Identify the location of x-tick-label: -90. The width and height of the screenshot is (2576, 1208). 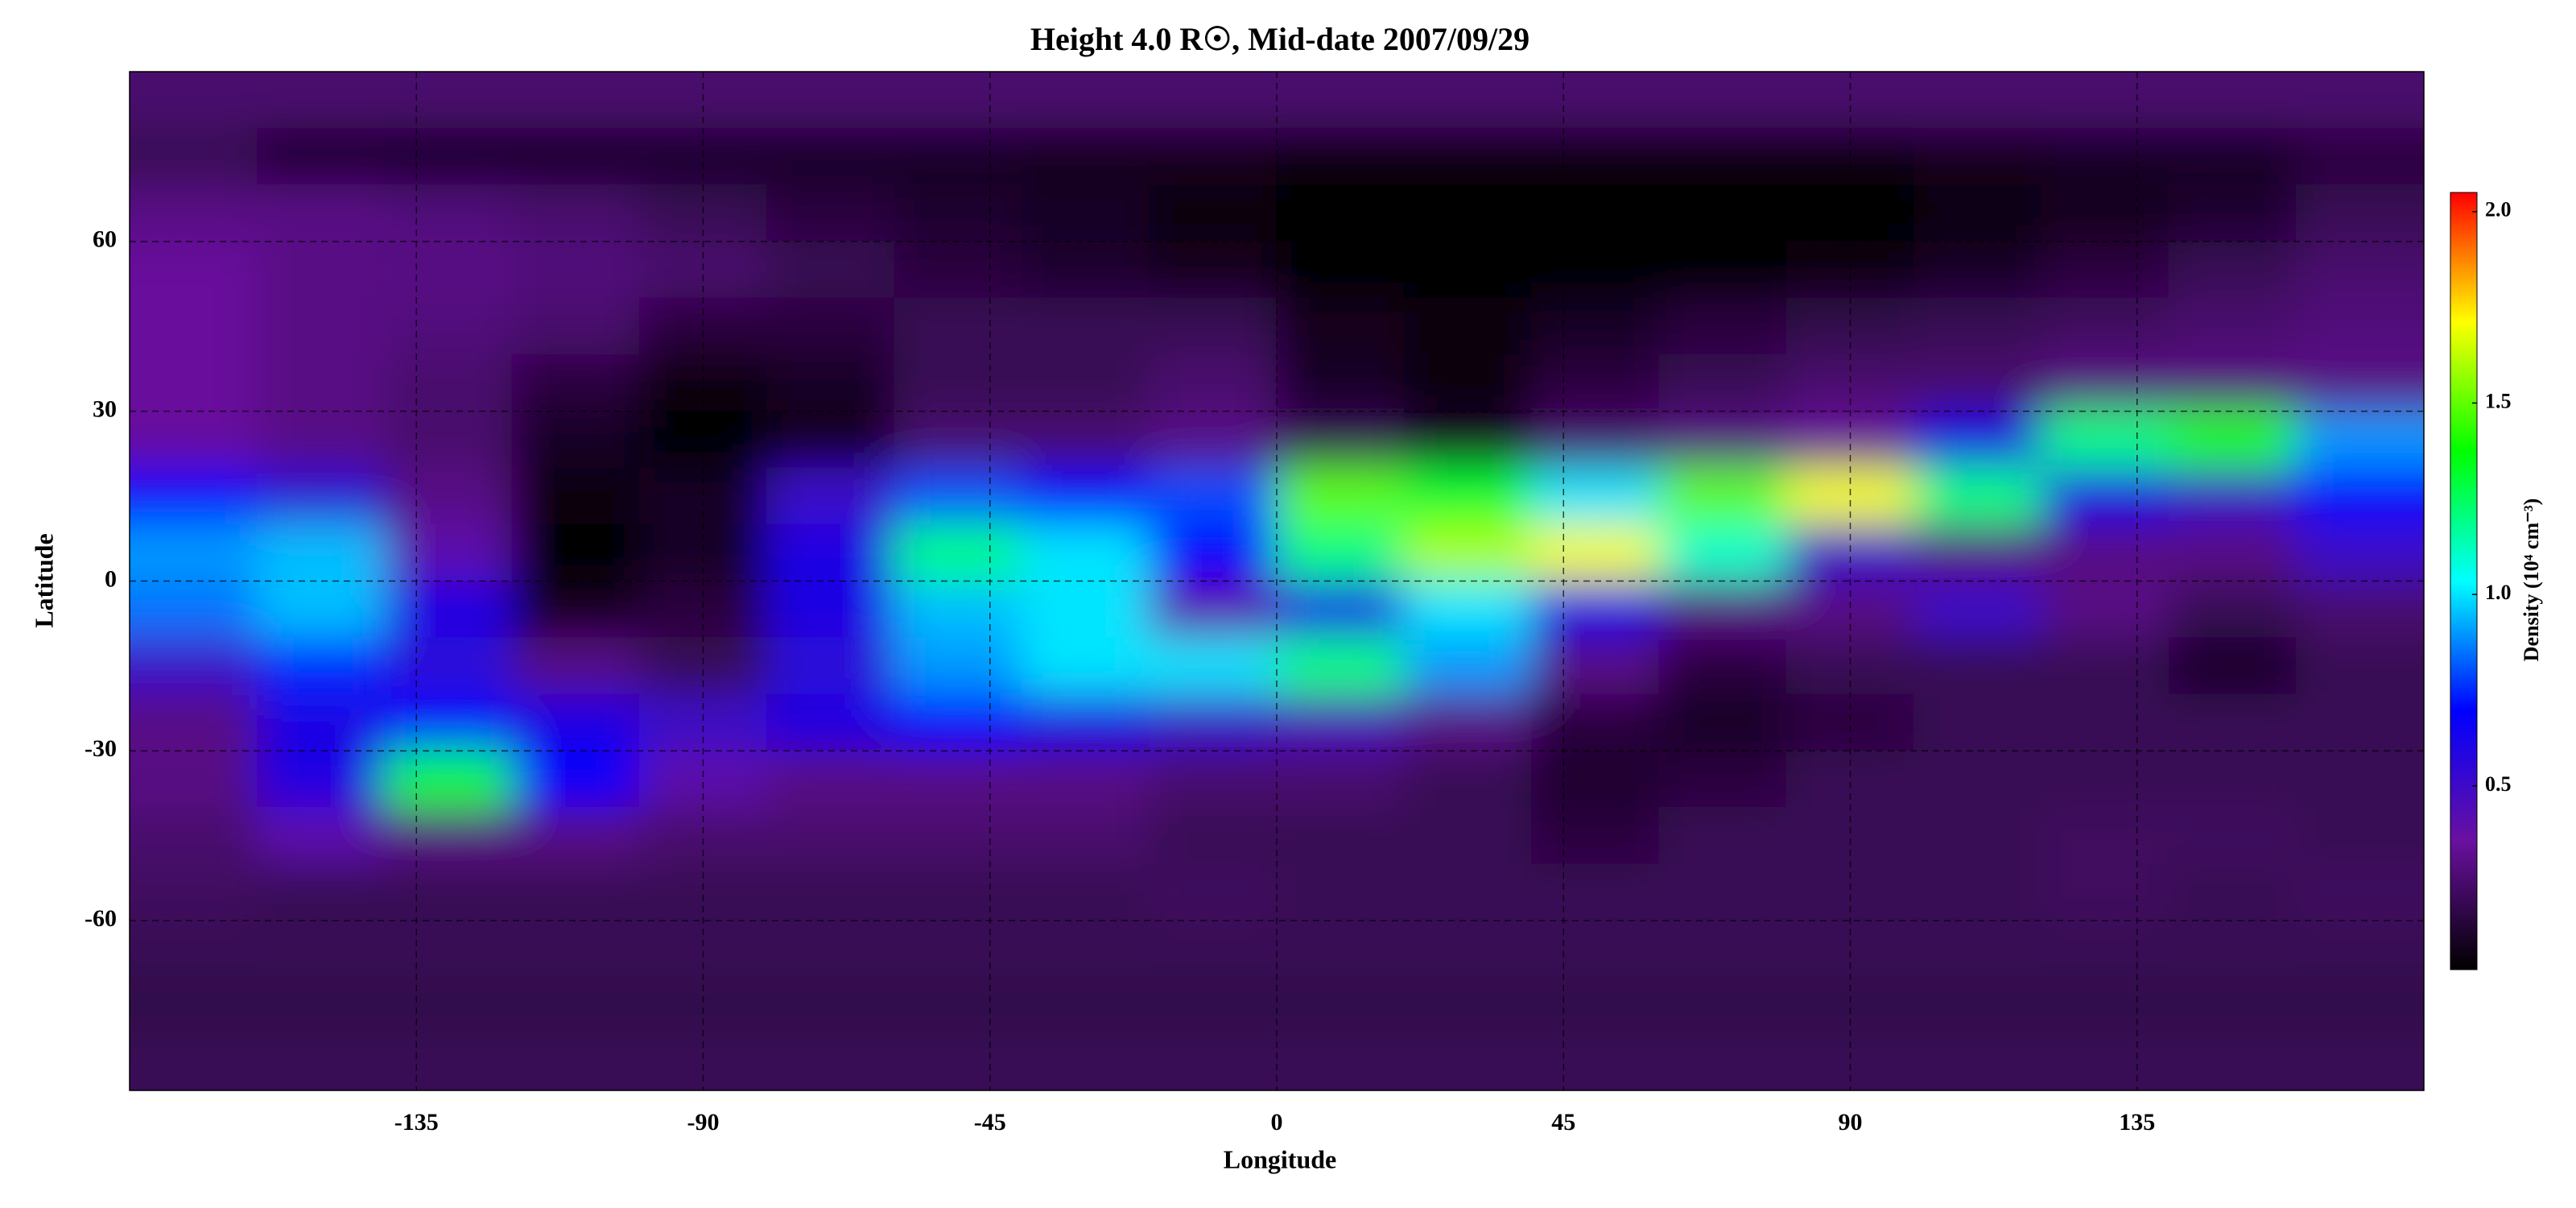
(703, 1122).